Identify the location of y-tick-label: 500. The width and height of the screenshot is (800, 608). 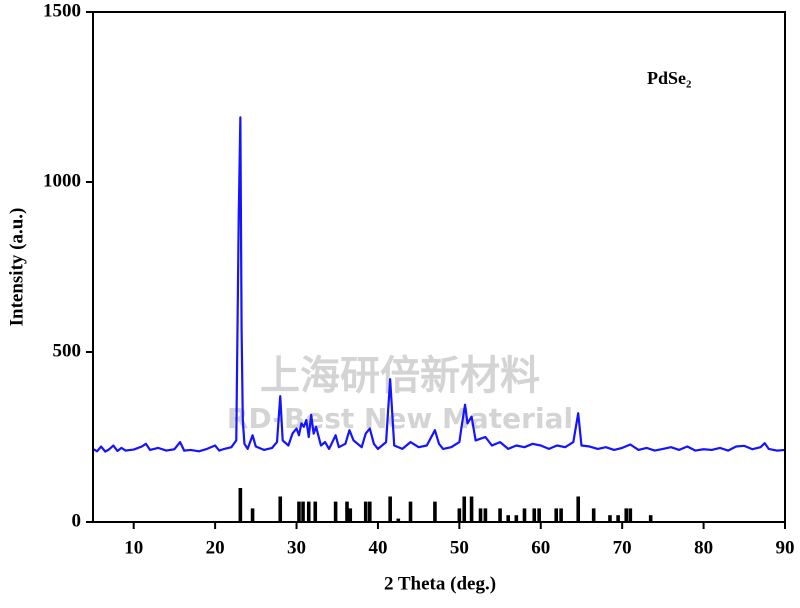
(67, 350).